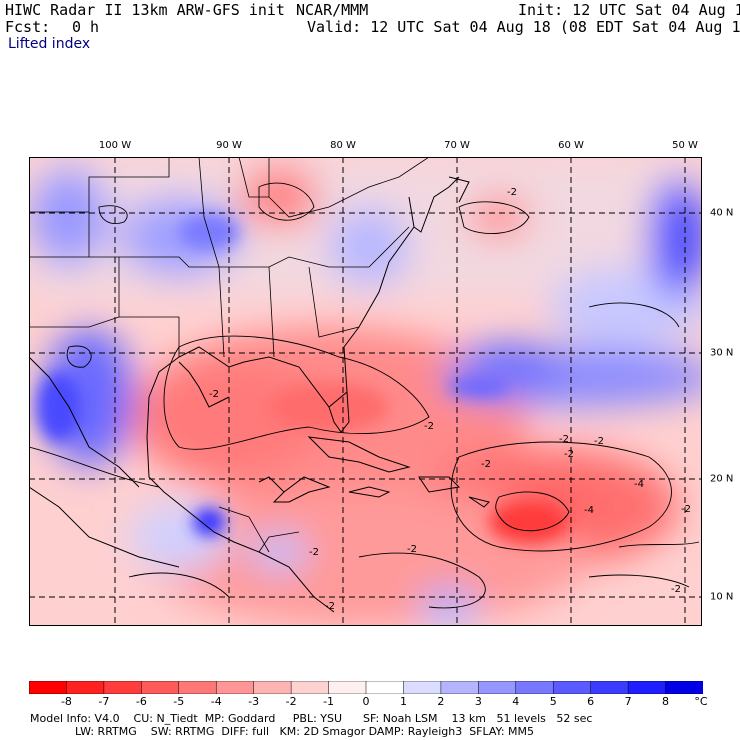  What do you see at coordinates (291, 701) in the screenshot?
I see `colorbar-tick-label: -2` at bounding box center [291, 701].